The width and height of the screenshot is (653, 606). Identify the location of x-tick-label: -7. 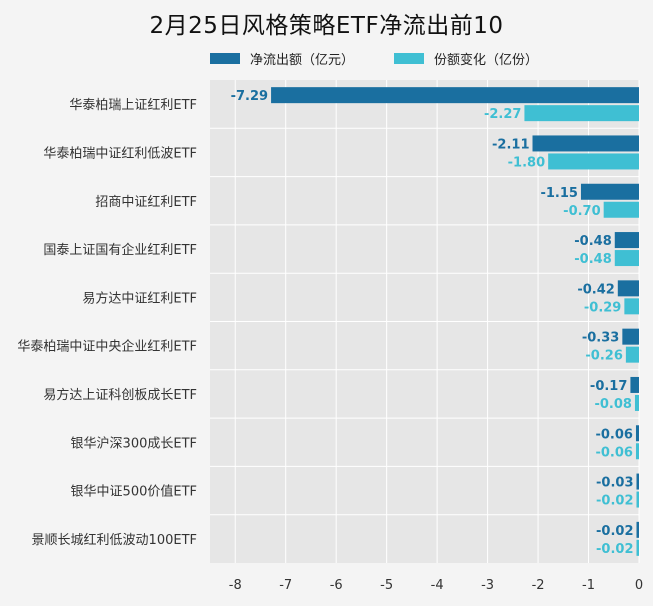
(285, 585).